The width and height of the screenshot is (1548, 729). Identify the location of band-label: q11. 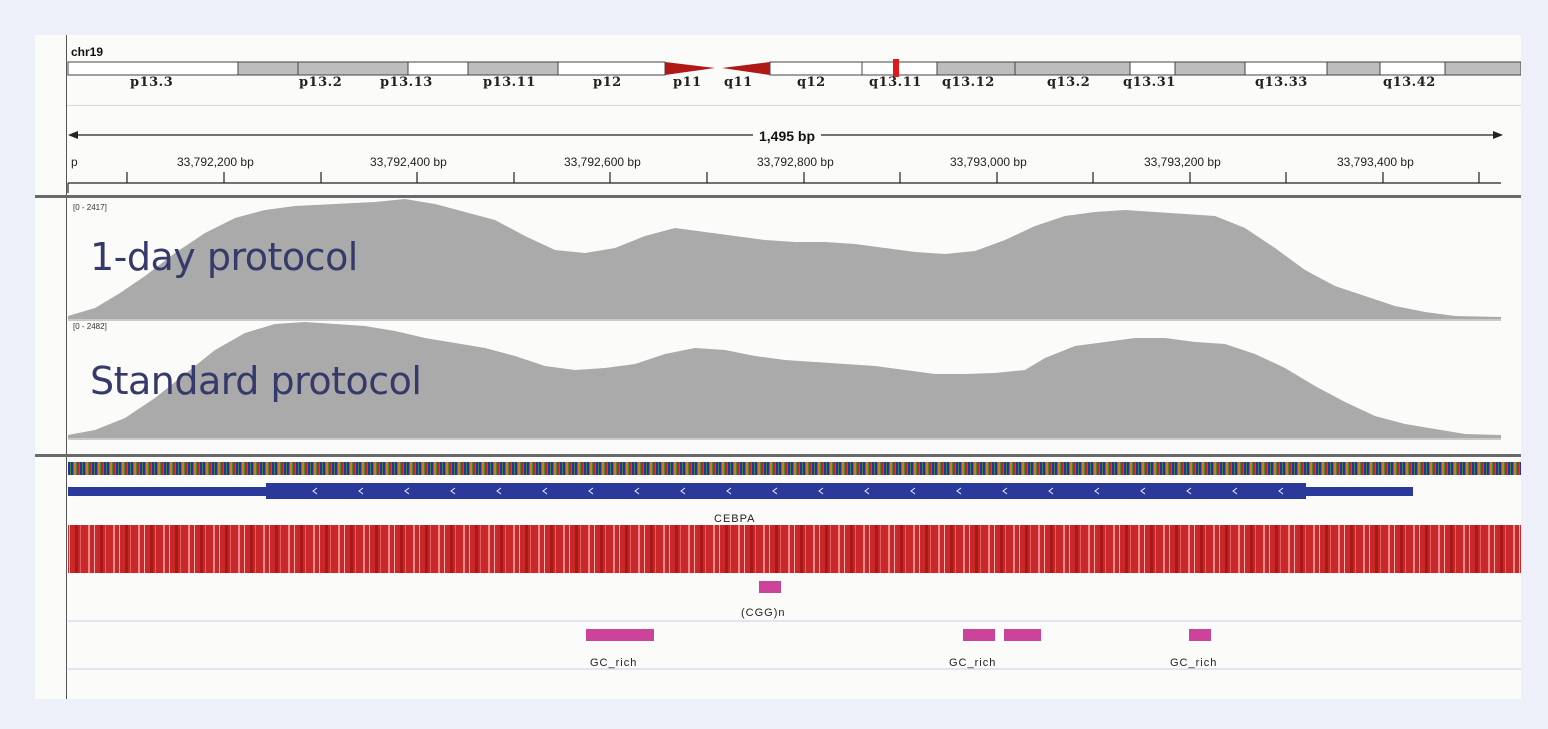
(738, 82).